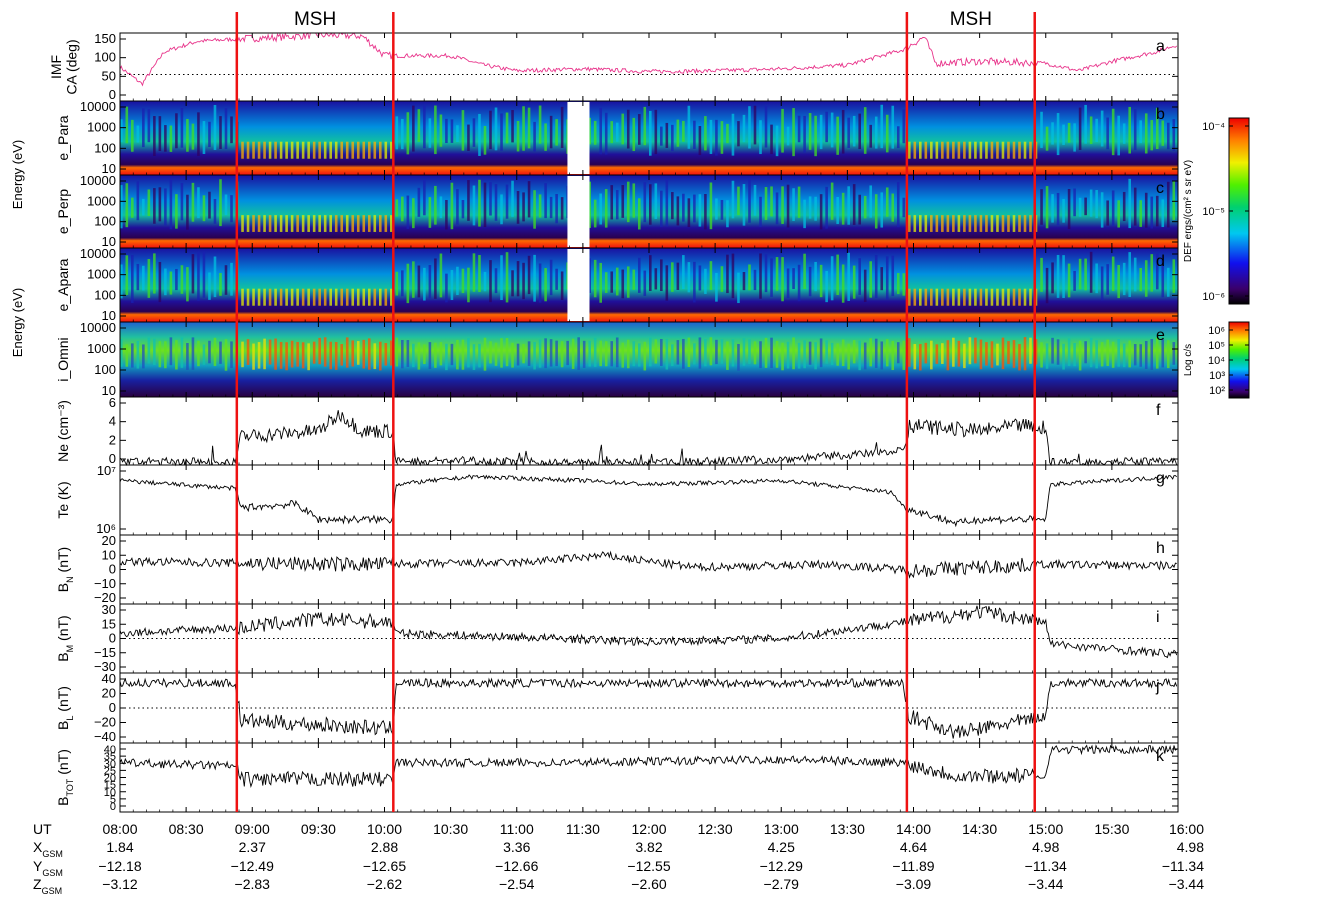 This screenshot has width=1327, height=899. Describe the element at coordinates (98, 106) in the screenshot. I see `ytick-label-b: 10000` at that location.